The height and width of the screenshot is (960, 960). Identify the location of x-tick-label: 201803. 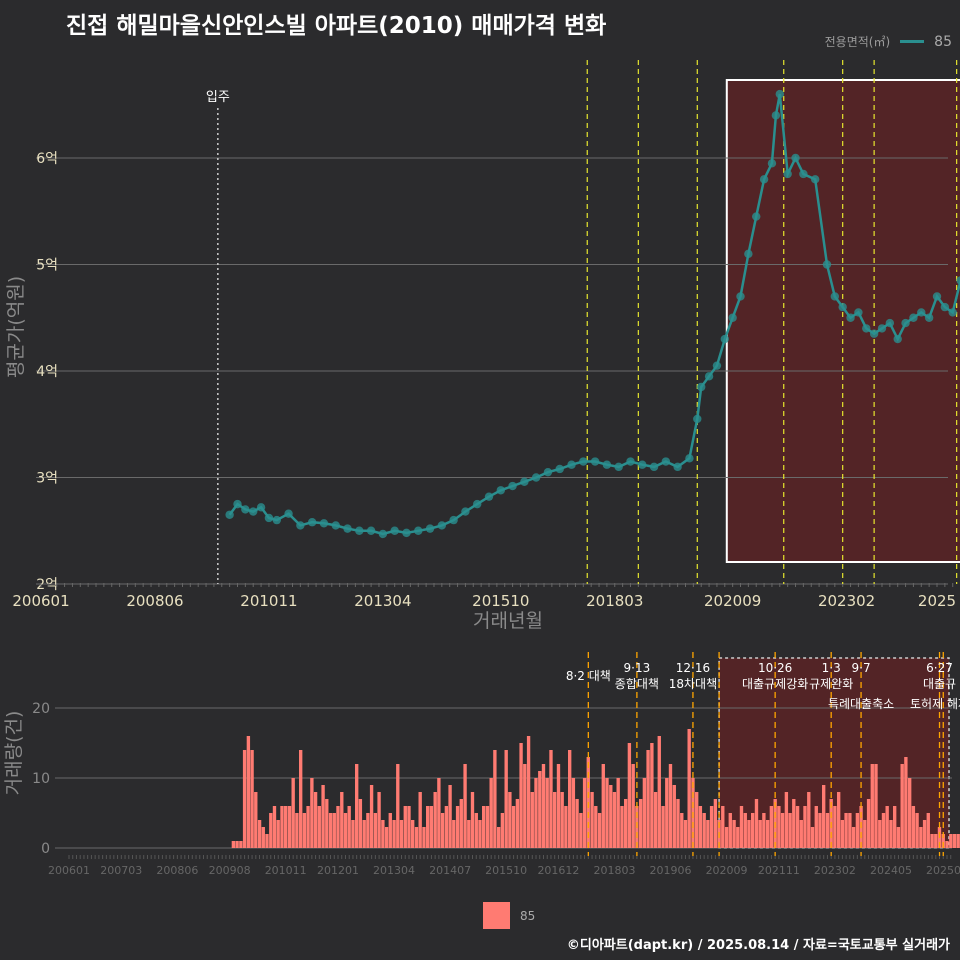
(614, 601).